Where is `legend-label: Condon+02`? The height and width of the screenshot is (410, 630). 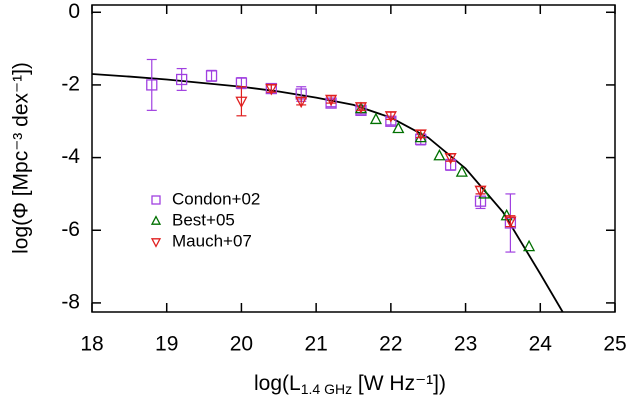
legend-label: Condon+02 is located at coordinates (216, 198).